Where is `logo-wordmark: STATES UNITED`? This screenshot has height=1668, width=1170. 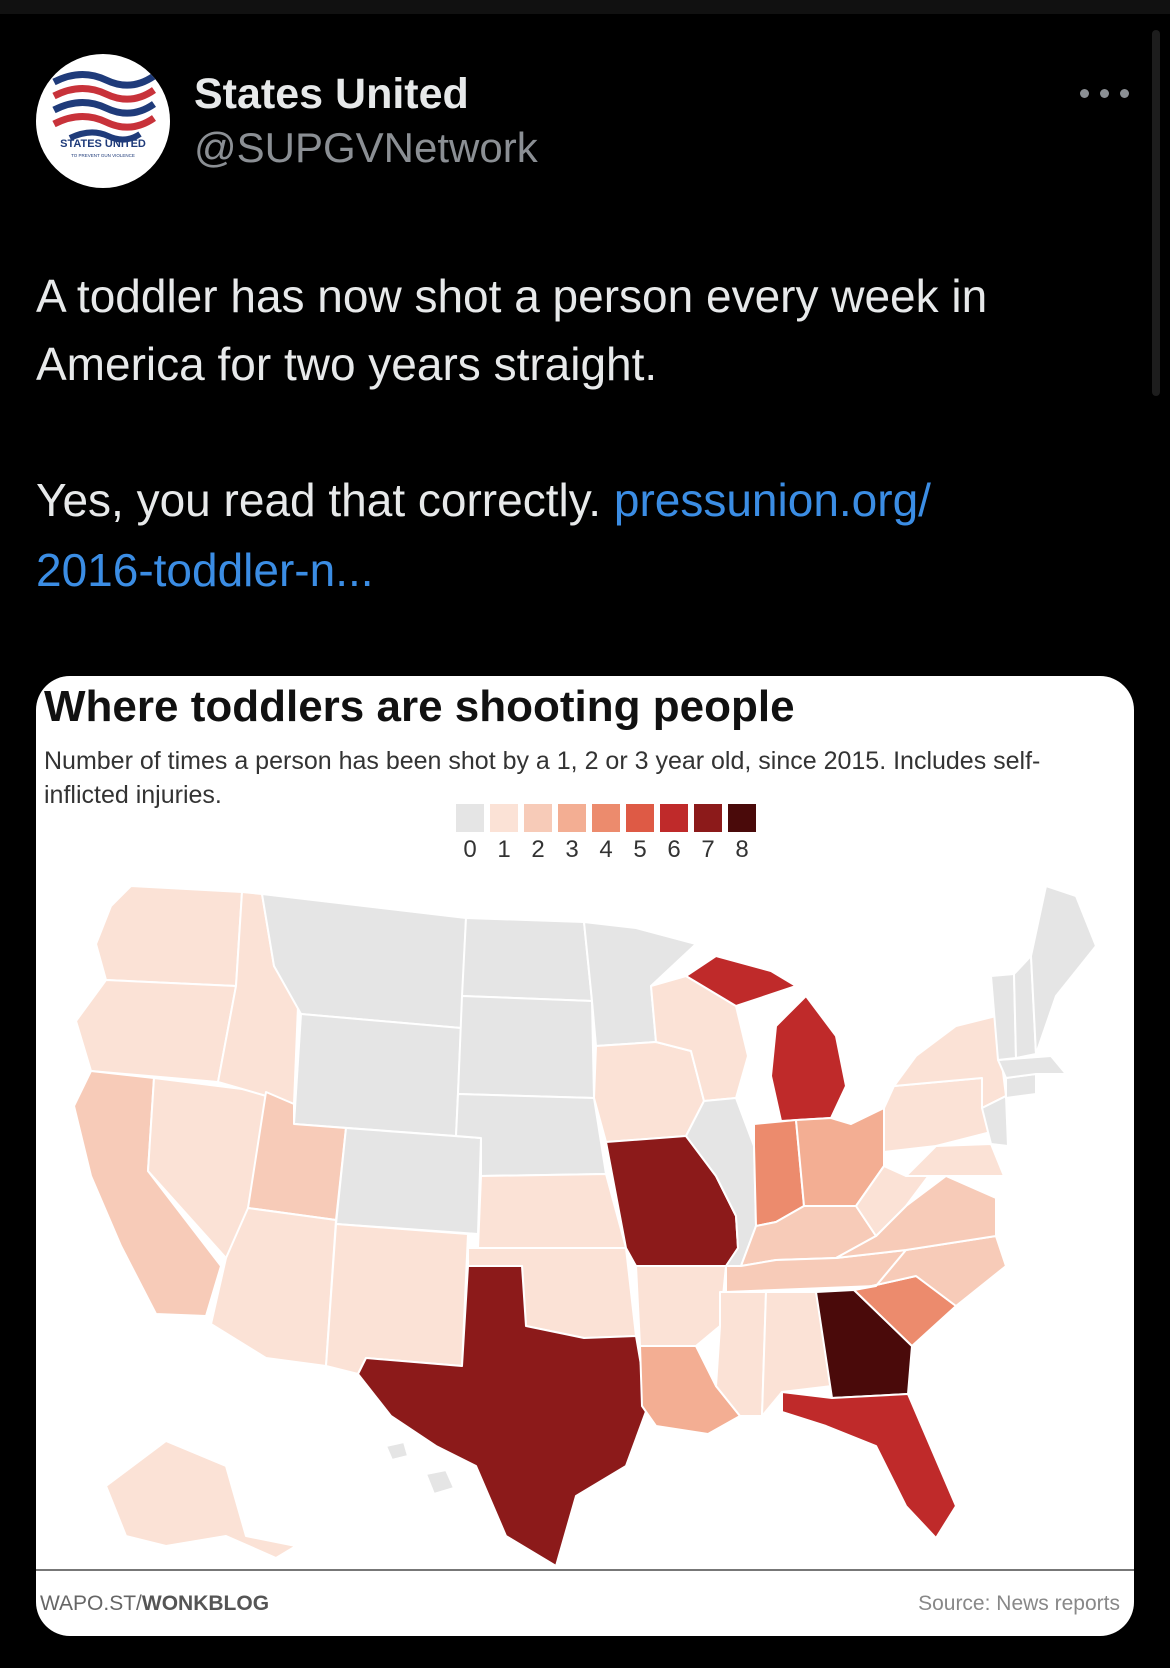
logo-wordmark: STATES UNITED is located at coordinates (103, 144).